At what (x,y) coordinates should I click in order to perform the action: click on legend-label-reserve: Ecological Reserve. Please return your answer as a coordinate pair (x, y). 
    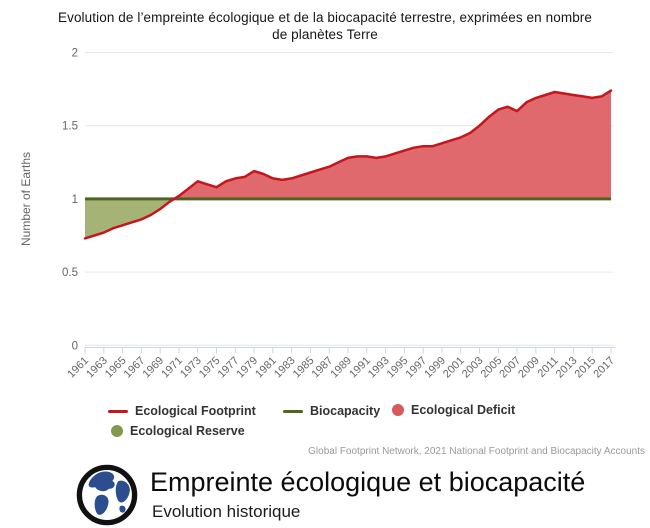
    Looking at the image, I should click on (187, 431).